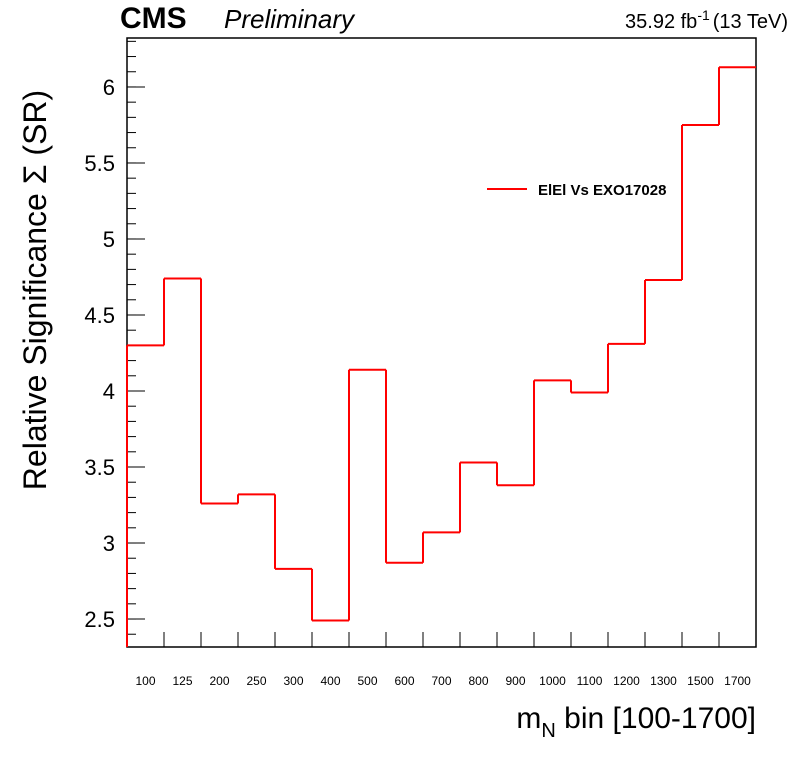  I want to click on x-tick-label: 100, so click(145, 681).